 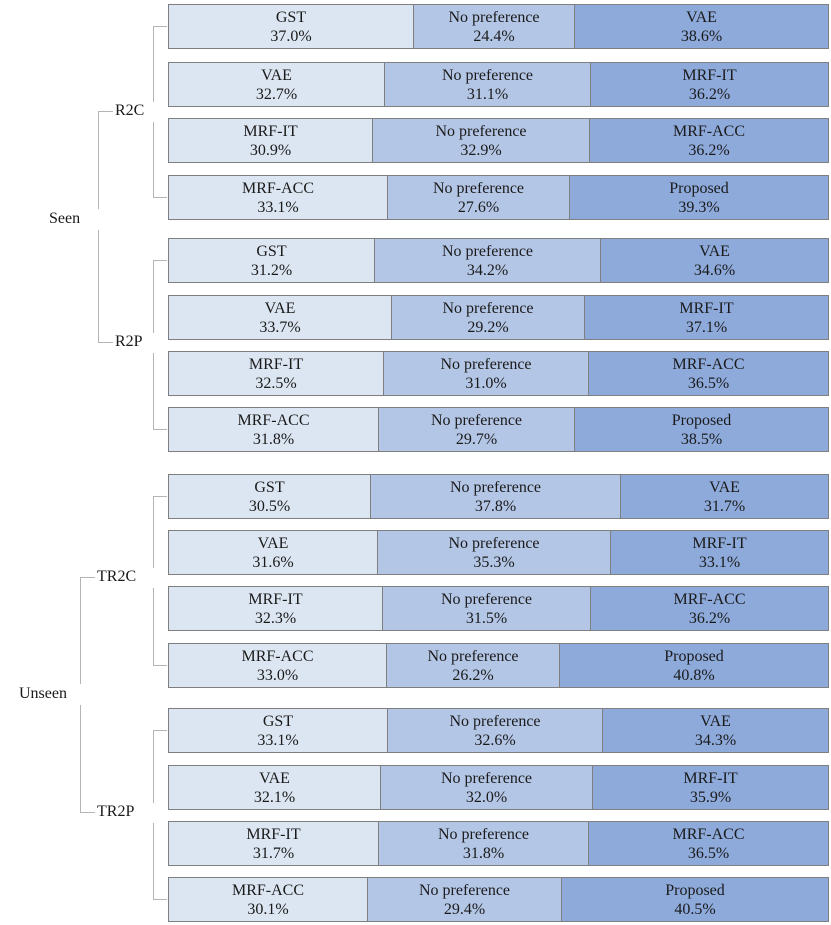 I want to click on segment-percent-label: 37.8%, so click(x=495, y=506).